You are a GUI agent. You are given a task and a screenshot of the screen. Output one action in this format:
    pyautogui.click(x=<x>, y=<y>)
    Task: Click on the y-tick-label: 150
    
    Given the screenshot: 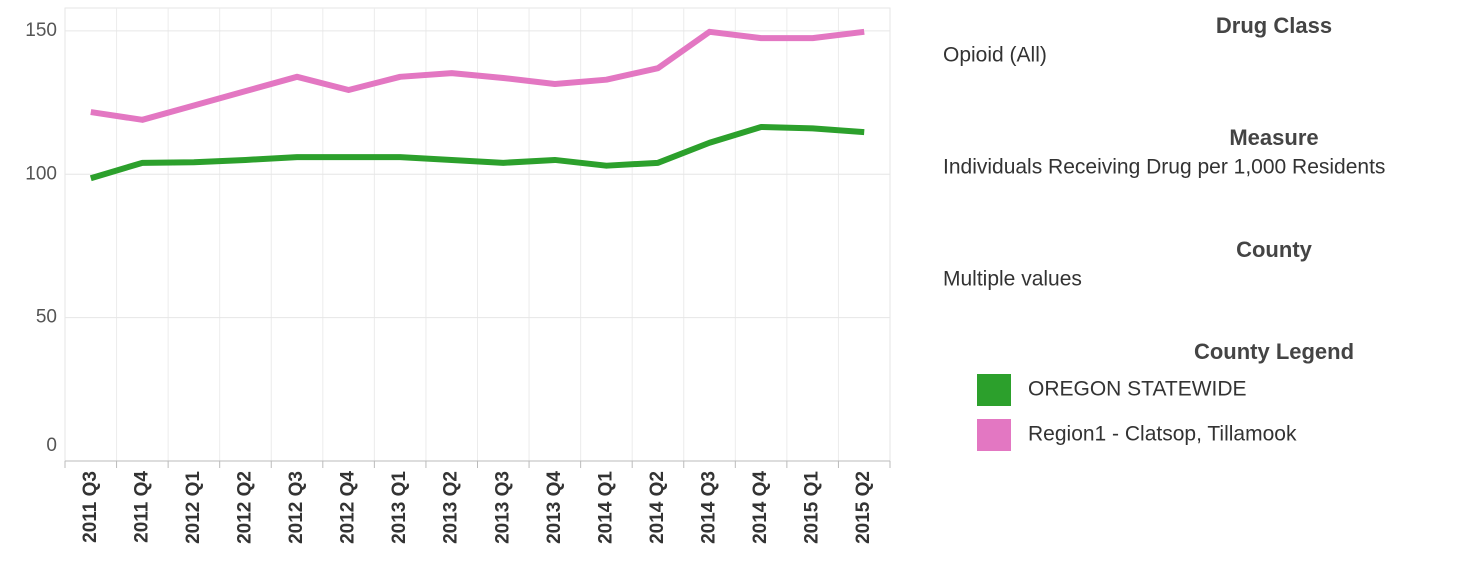 What is the action you would take?
    pyautogui.click(x=41, y=30)
    